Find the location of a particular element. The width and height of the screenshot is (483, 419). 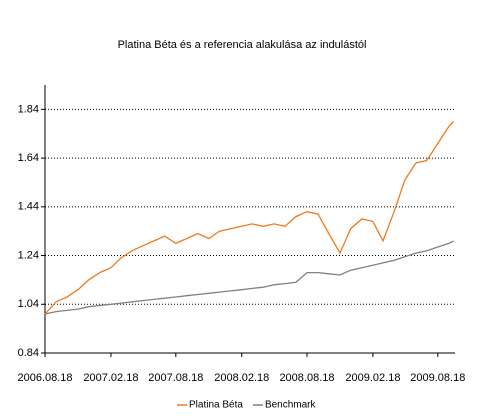

y-tick-label: 1.24 is located at coordinates (28, 255).